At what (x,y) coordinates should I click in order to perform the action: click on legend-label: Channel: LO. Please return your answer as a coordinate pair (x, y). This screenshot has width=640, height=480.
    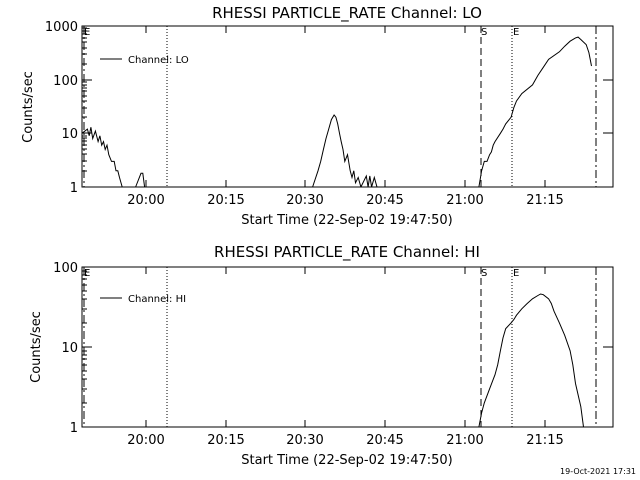
    Looking at the image, I should click on (158, 60).